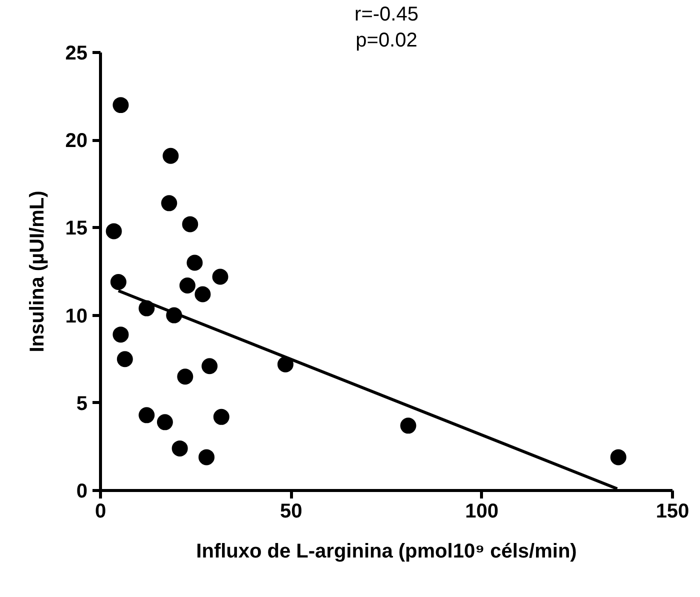  Describe the element at coordinates (387, 41) in the screenshot. I see `text: p=0.02` at that location.